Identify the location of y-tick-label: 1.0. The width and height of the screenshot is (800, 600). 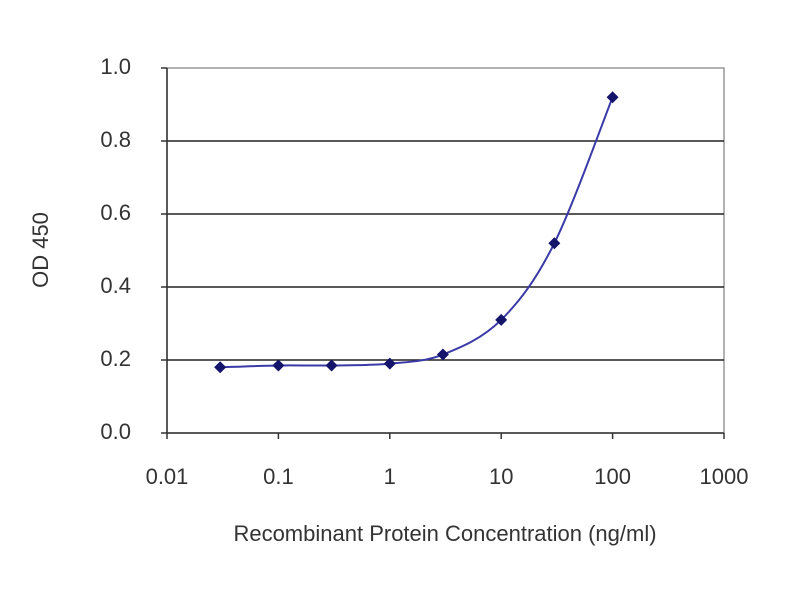
(115, 66).